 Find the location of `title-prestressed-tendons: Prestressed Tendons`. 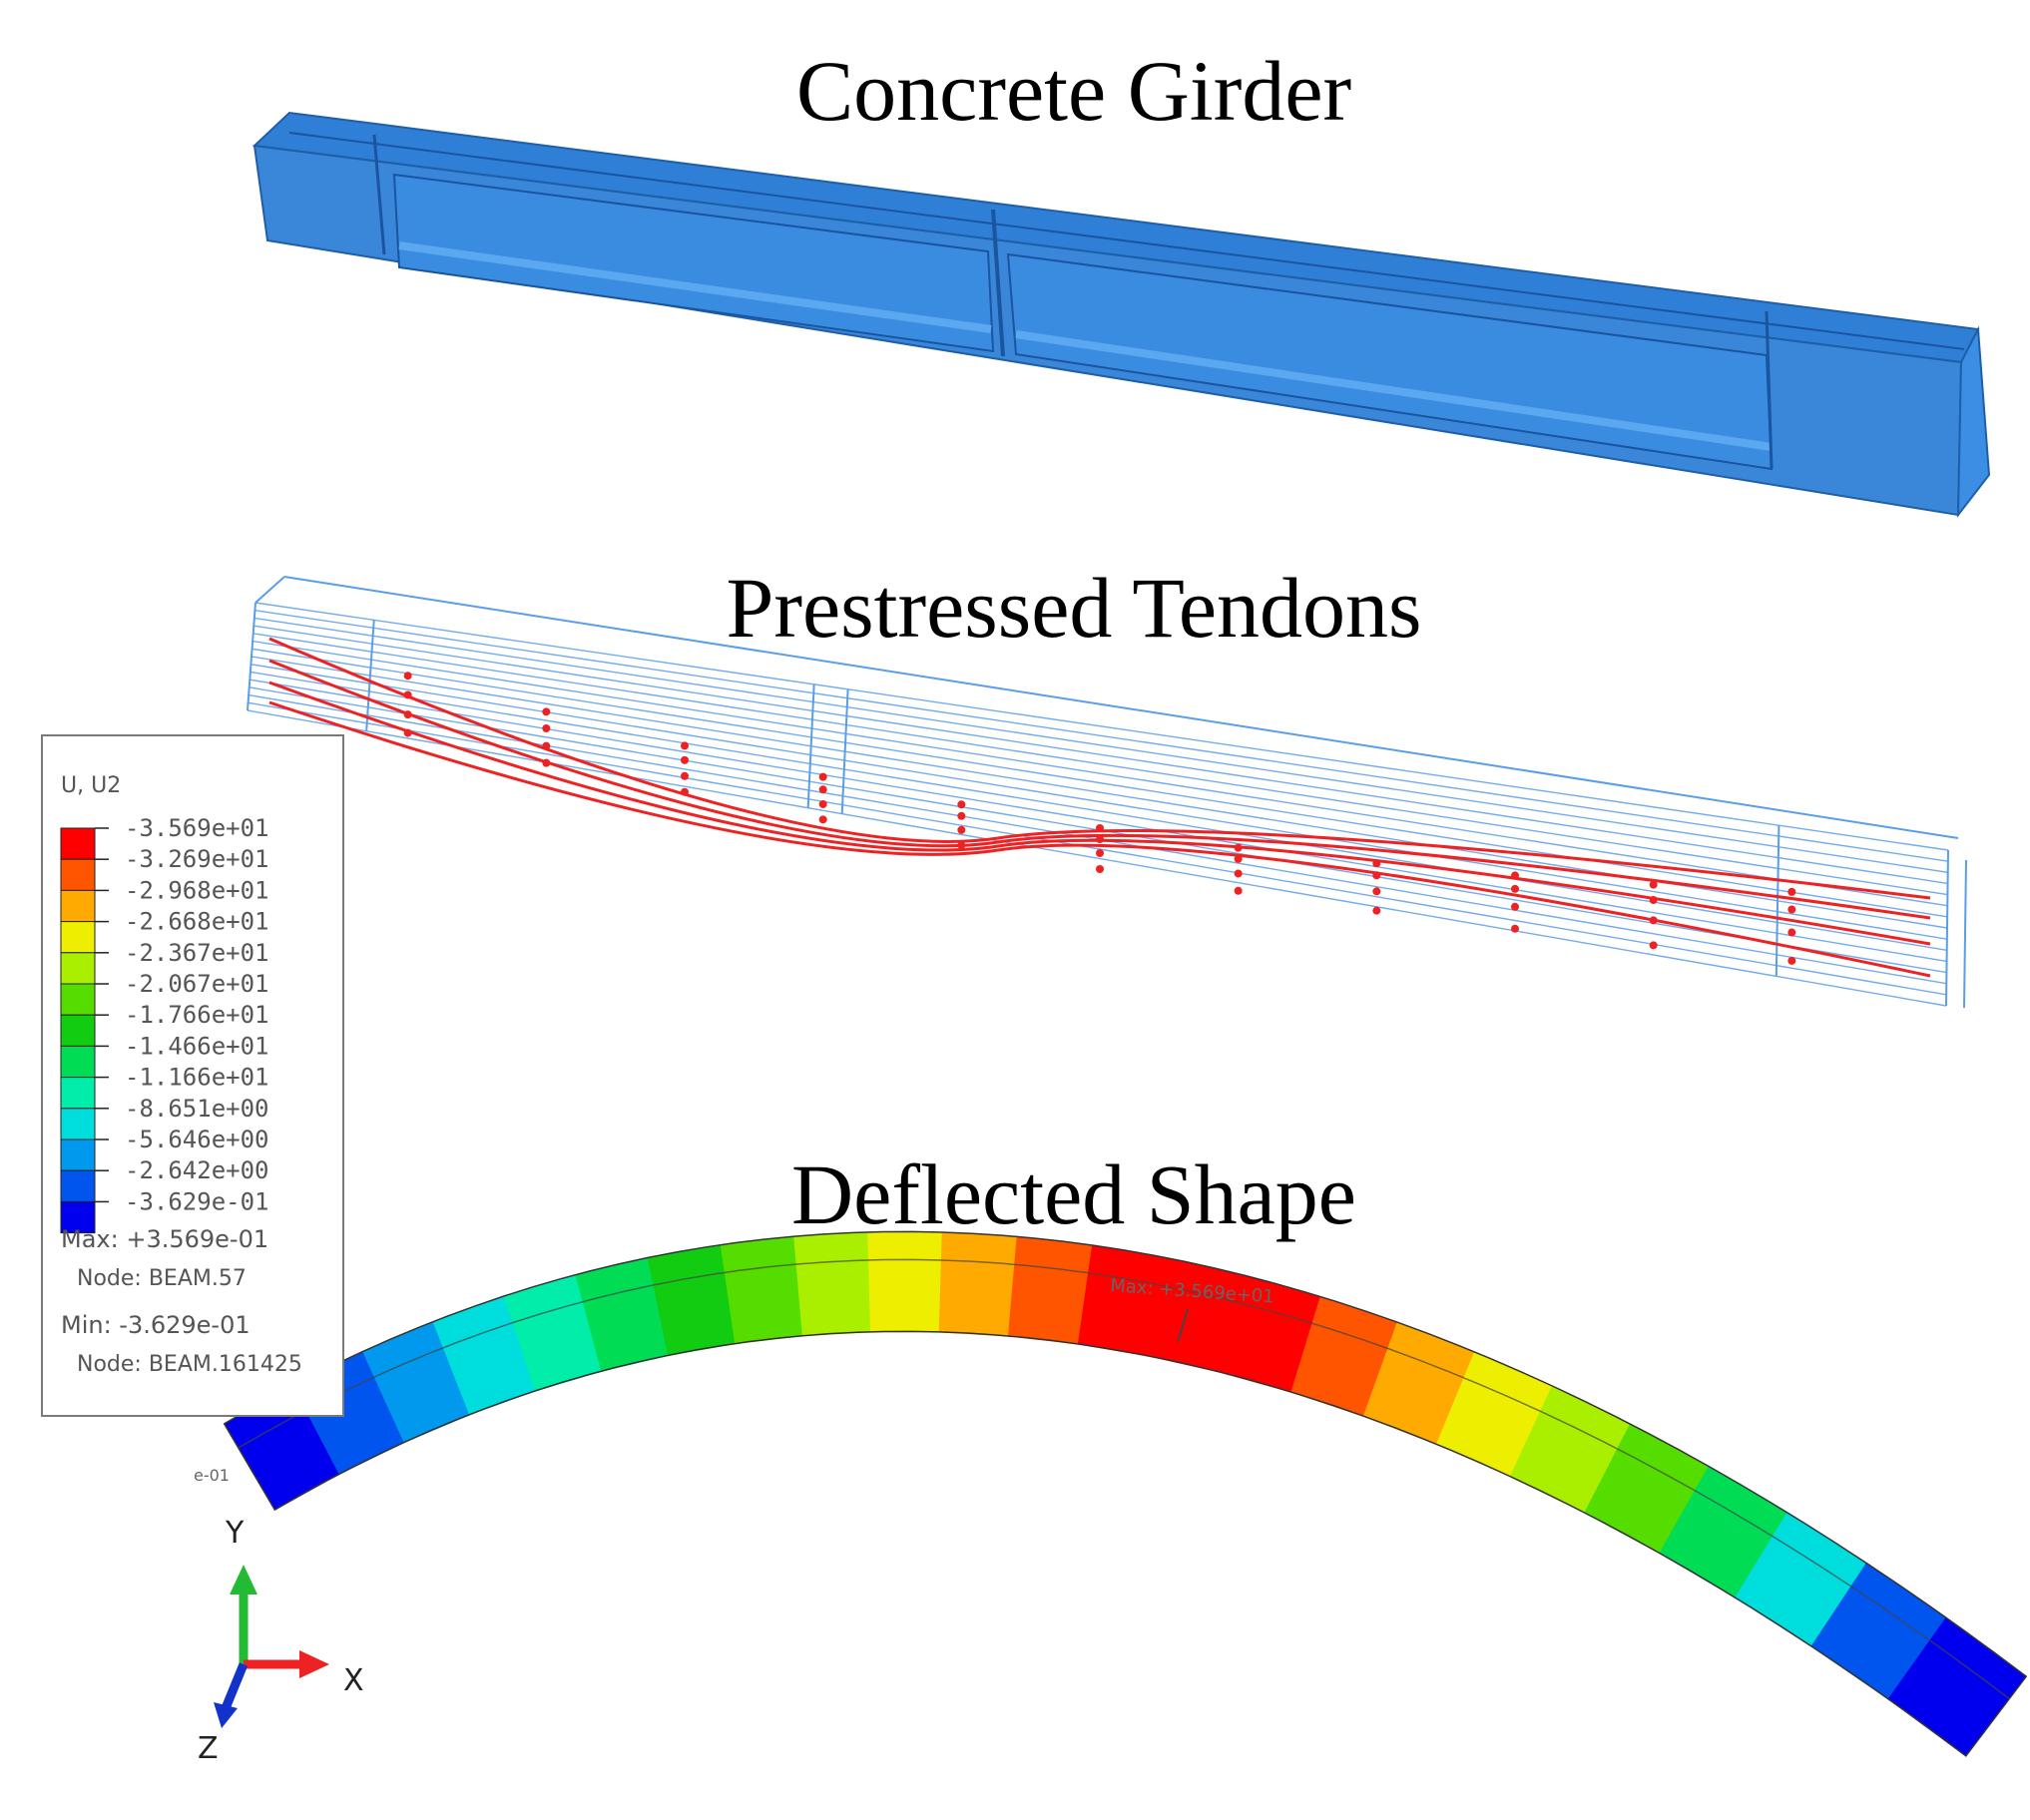

title-prestressed-tendons: Prestressed Tendons is located at coordinates (1074, 608).